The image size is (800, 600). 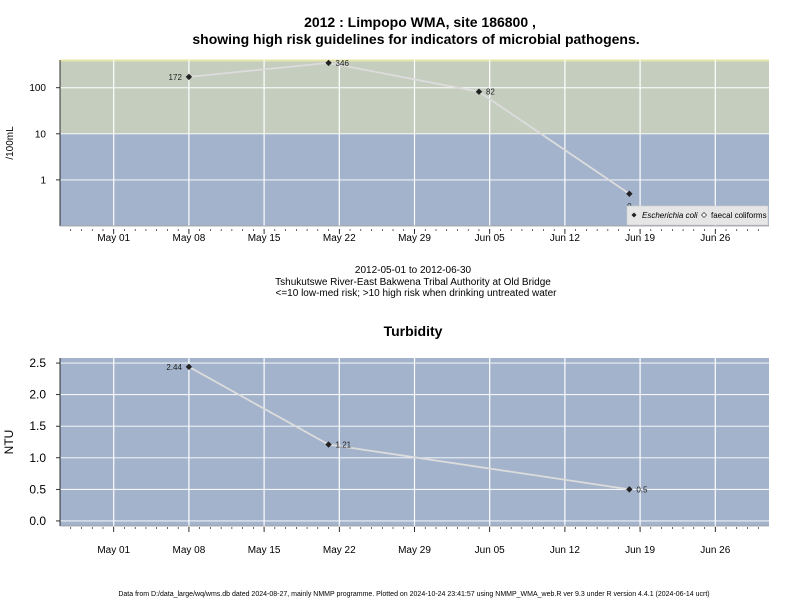 I want to click on chart2-x-tick-label: Jun 19, so click(x=640, y=550).